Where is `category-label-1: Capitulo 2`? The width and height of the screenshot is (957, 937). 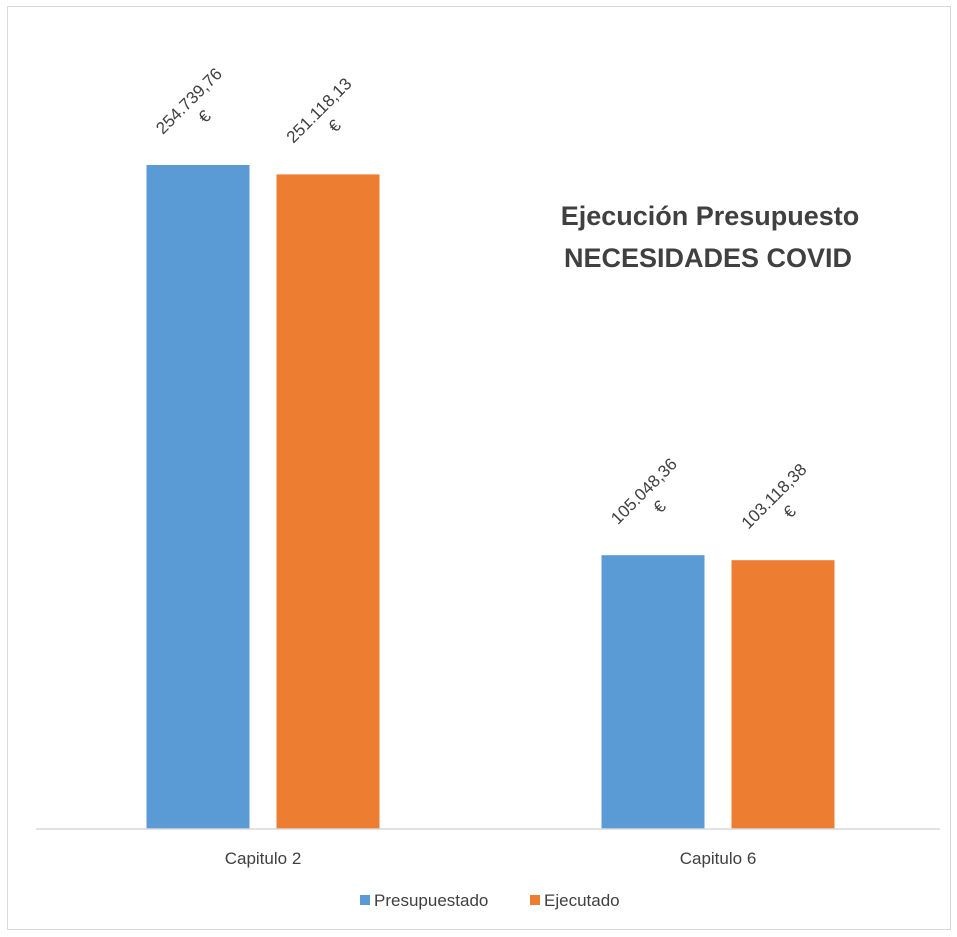
category-label-1: Capitulo 2 is located at coordinates (263, 858).